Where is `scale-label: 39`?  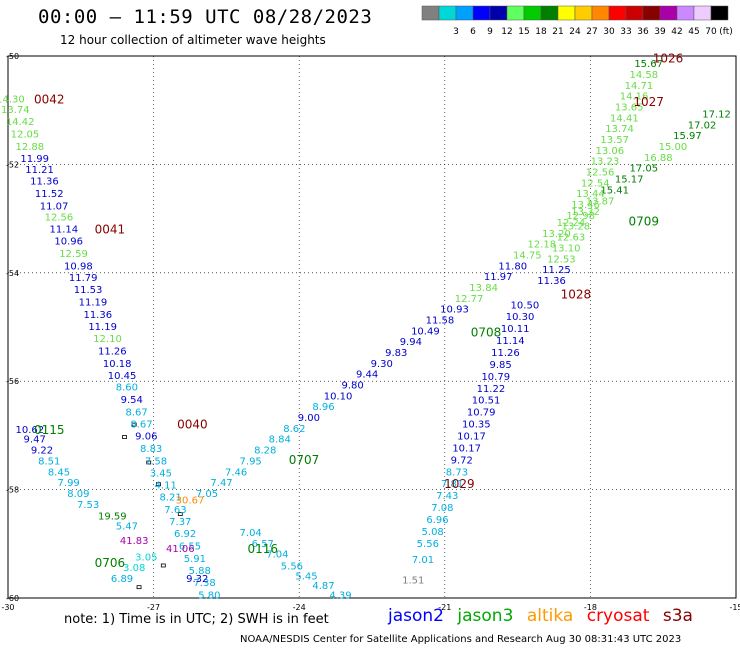
scale-label: 39 is located at coordinates (660, 32).